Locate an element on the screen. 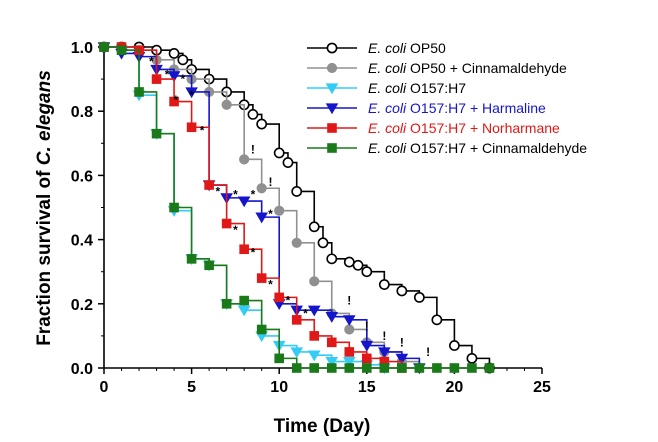  y-axis-title-prefix: Fraction survival of is located at coordinates (44, 255).